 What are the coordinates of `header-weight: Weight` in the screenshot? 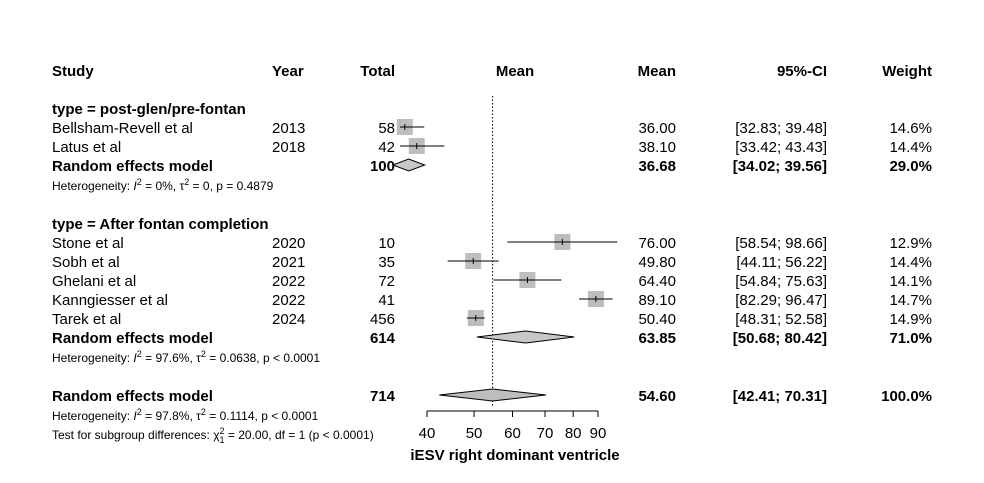 It's located at (907, 71).